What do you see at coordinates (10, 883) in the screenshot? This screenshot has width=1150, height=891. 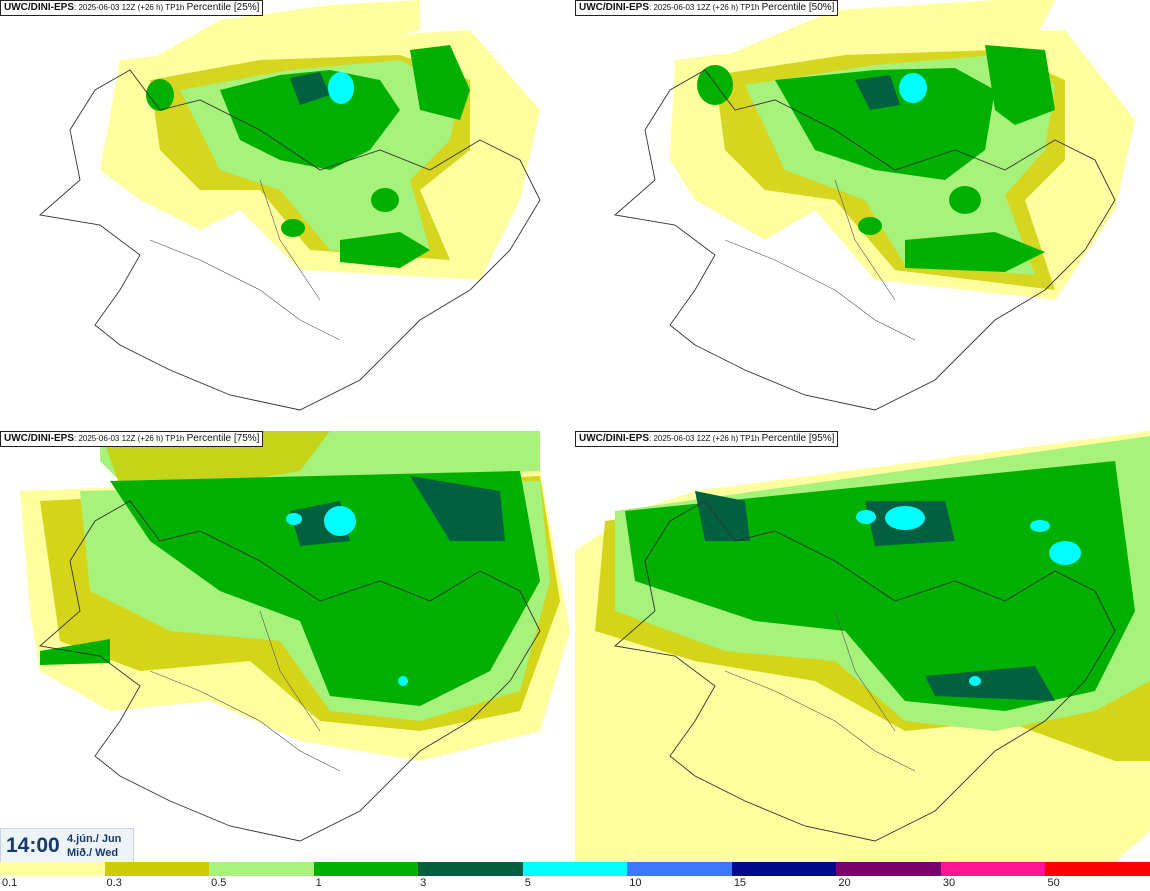 I see `legend-tick-label: 0.1` at bounding box center [10, 883].